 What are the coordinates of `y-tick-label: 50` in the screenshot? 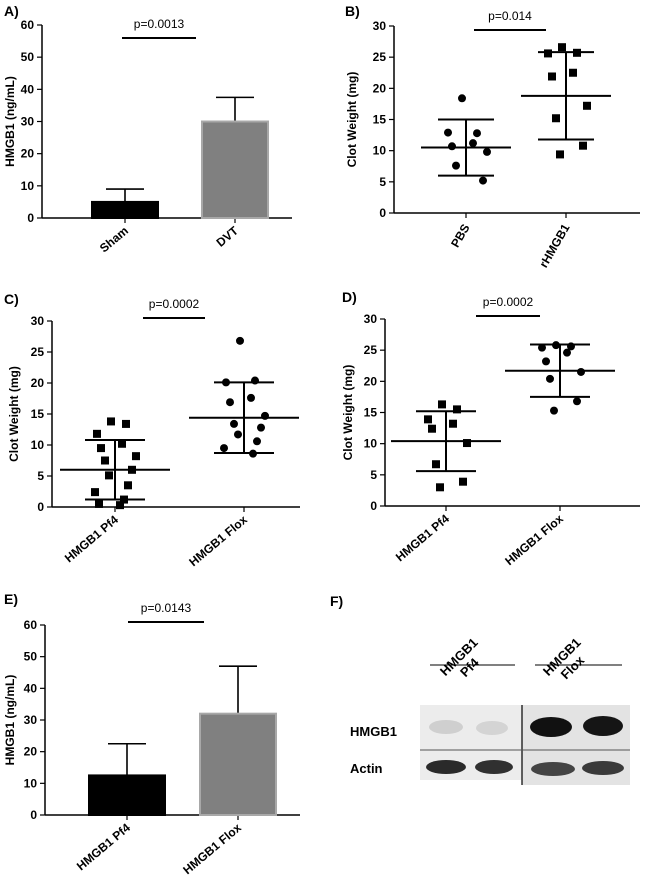 It's located at (28, 57).